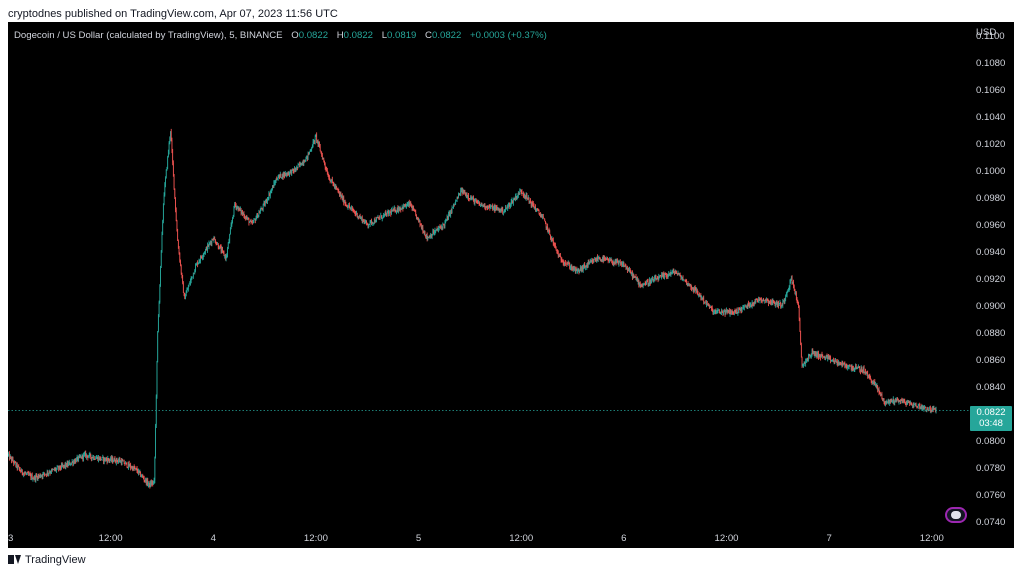 This screenshot has height=573, width=1024. I want to click on axis-currency-label: USD, so click(986, 32).